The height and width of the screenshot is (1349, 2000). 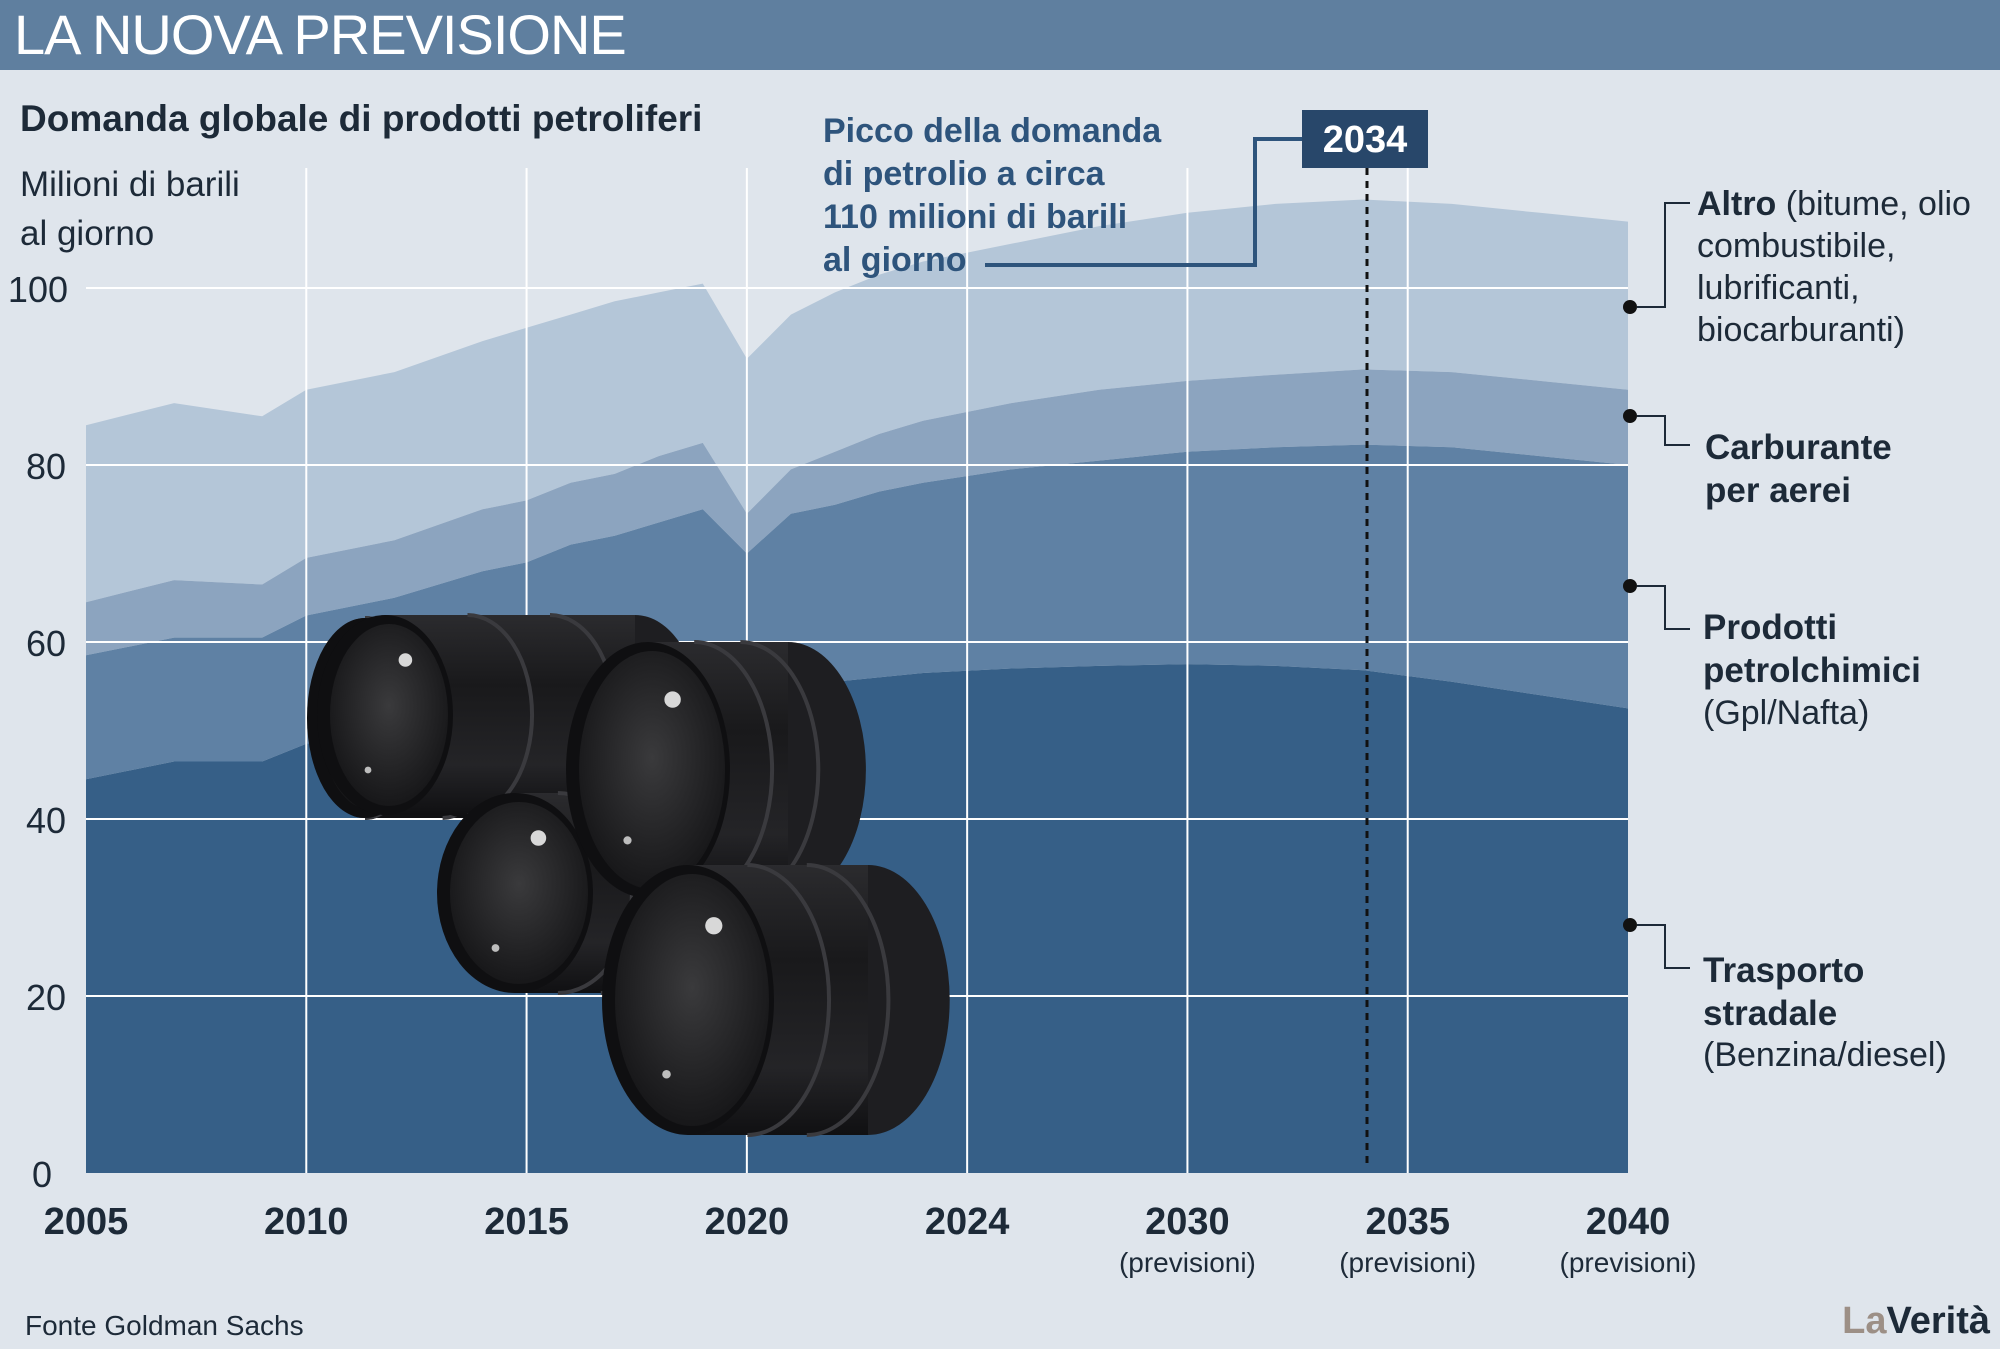 I want to click on x-tick-label: 2040, so click(x=1628, y=1222).